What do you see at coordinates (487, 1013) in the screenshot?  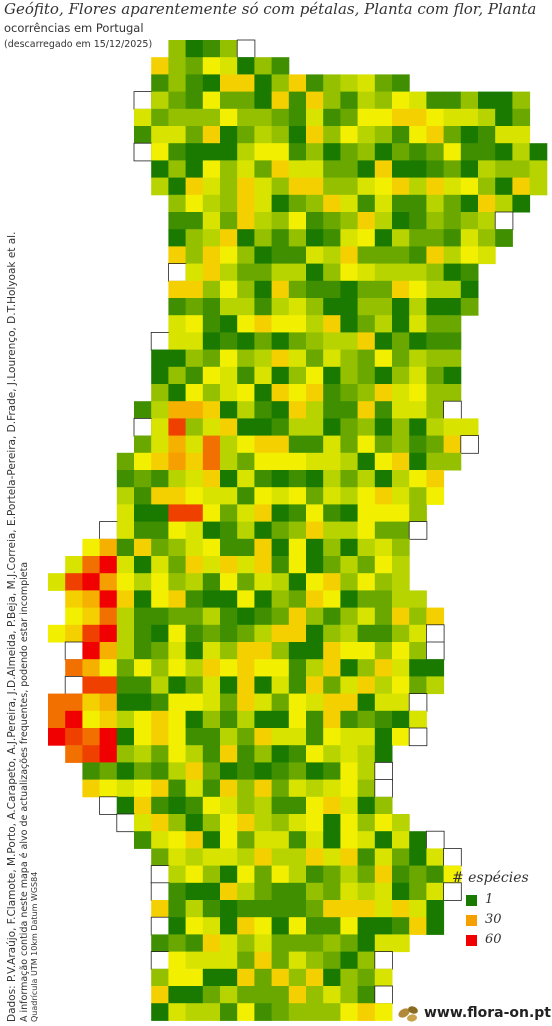 I see `logo-text: www.flora-on.pt` at bounding box center [487, 1013].